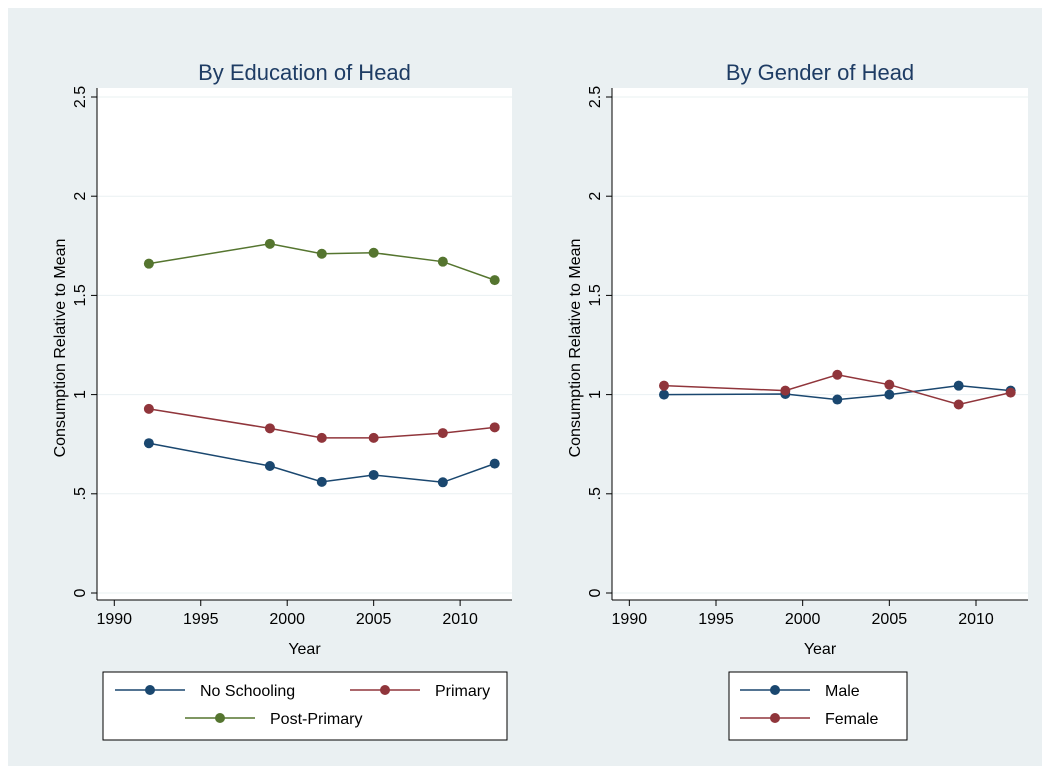 The width and height of the screenshot is (1050, 774). Describe the element at coordinates (304, 72) in the screenshot. I see `chart-title: By Education of Head` at that location.